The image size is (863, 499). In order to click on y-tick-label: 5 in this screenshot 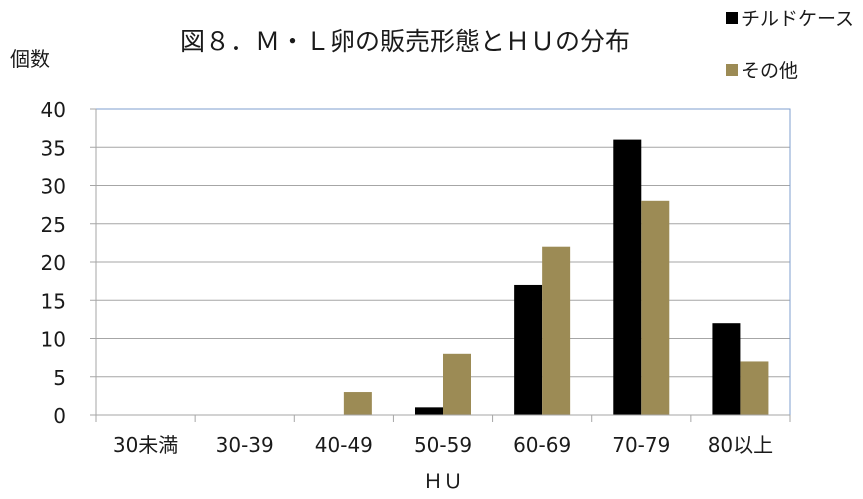, I will do `click(59, 378)`.